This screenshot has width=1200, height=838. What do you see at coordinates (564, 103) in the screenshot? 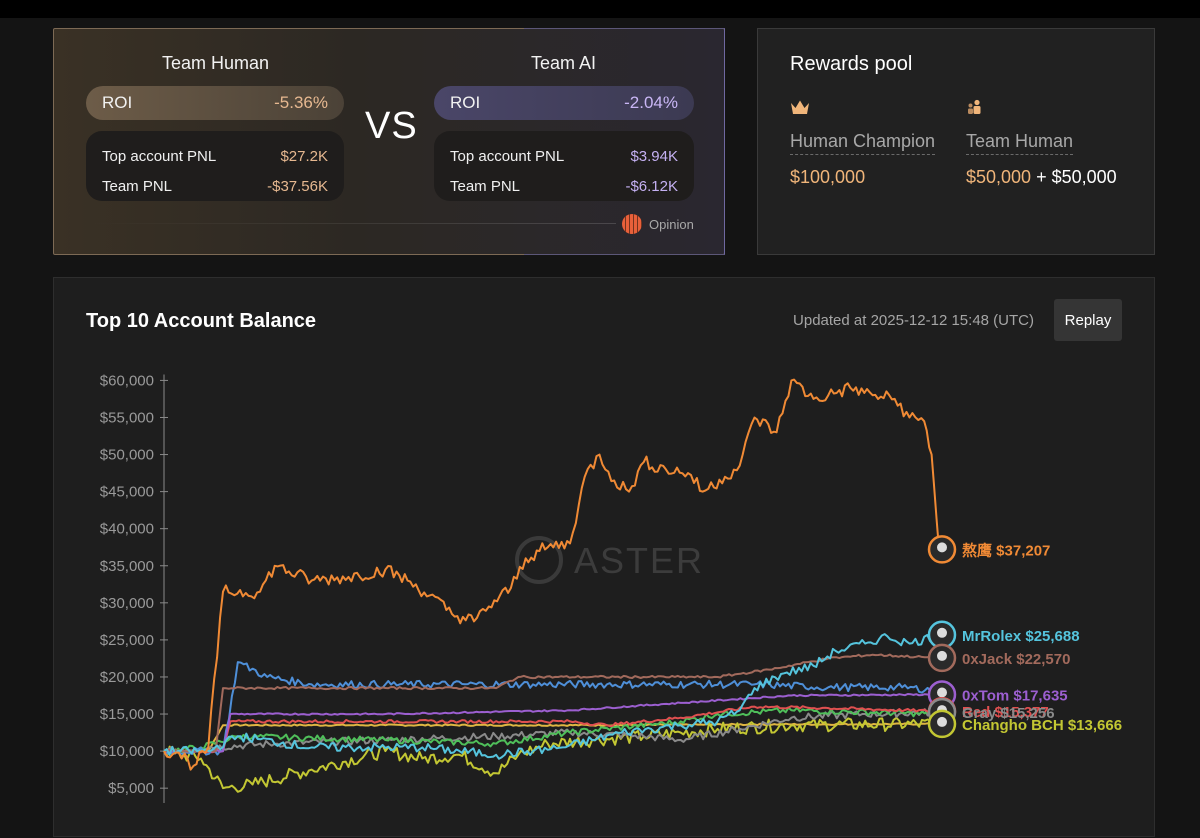
I see `team-ai-roi: ROI -2.04%` at bounding box center [564, 103].